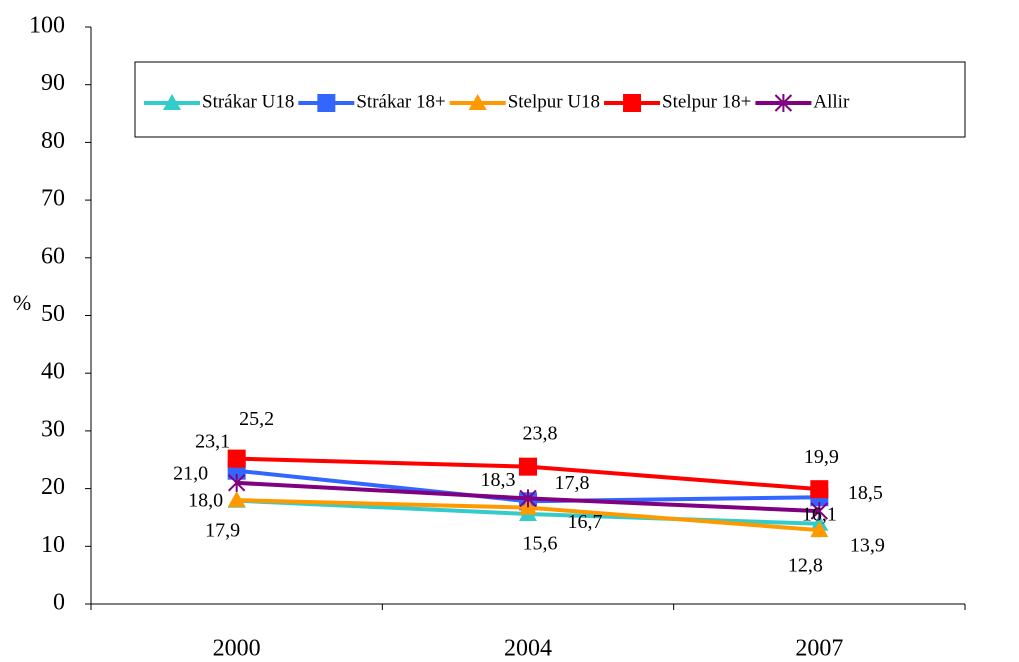  What do you see at coordinates (53, 199) in the screenshot?
I see `y-tick-label: 70` at bounding box center [53, 199].